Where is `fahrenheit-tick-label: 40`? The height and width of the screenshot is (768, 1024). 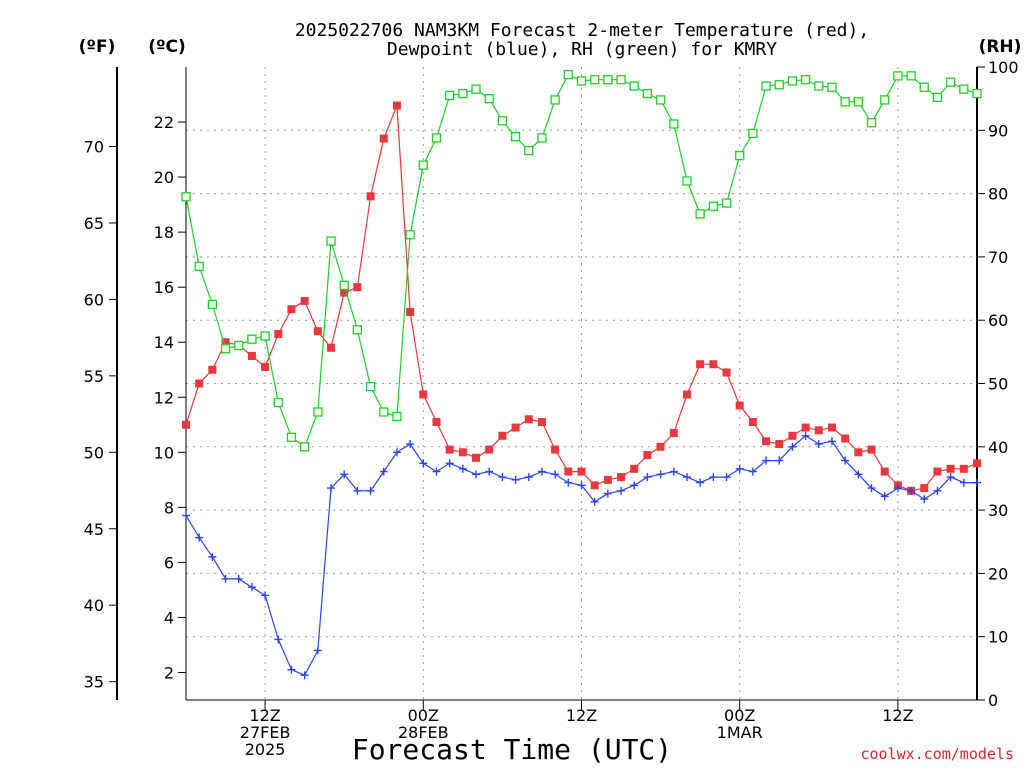
fahrenheit-tick-label: 40 is located at coordinates (94, 605).